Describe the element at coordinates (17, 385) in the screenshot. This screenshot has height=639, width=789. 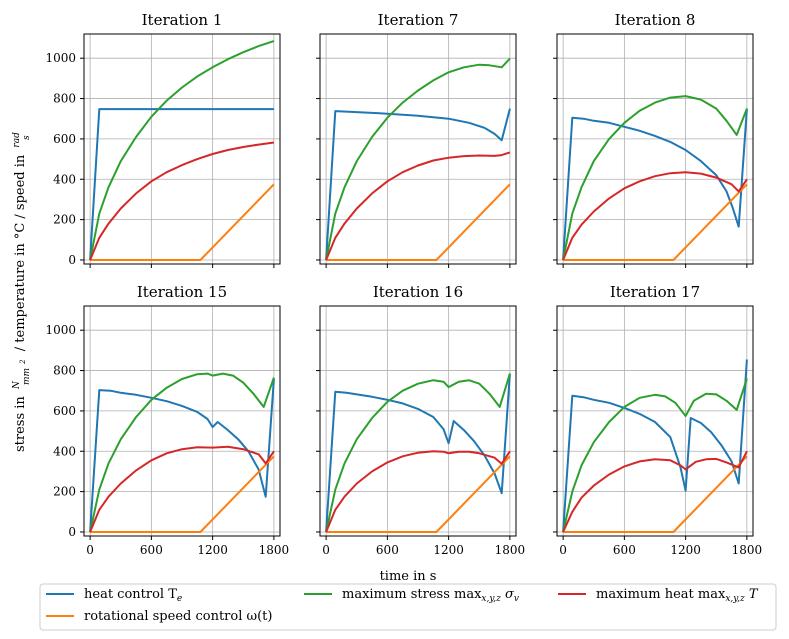
I see `y-label-stress-num: N` at that location.